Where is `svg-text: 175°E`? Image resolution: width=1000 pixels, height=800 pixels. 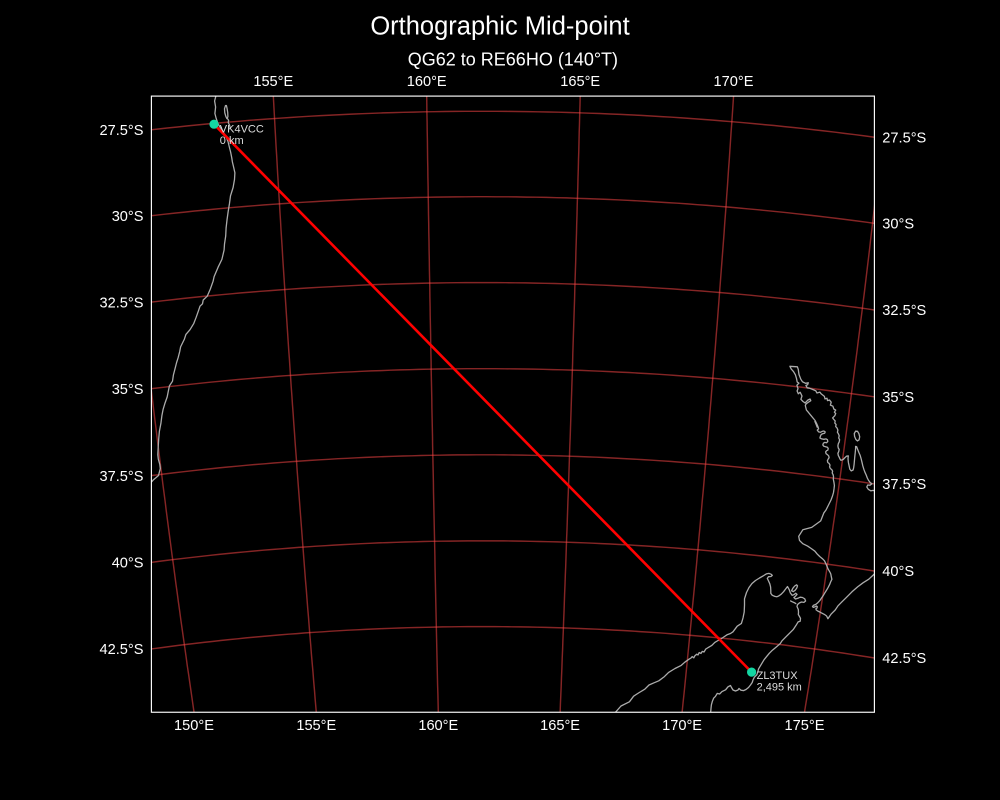
svg-text: 175°E is located at coordinates (805, 726).